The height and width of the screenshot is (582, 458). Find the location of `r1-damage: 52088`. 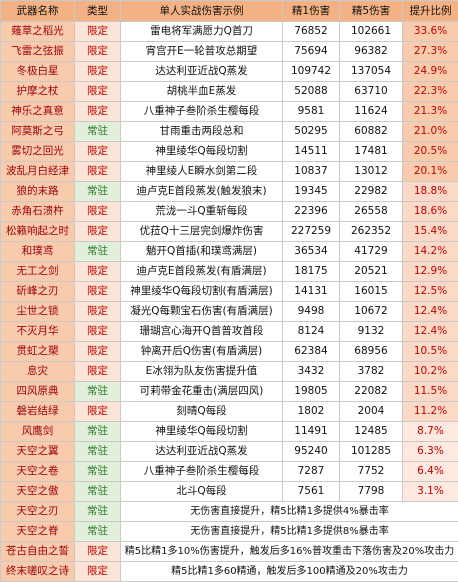

r1-damage: 52088 is located at coordinates (311, 92).